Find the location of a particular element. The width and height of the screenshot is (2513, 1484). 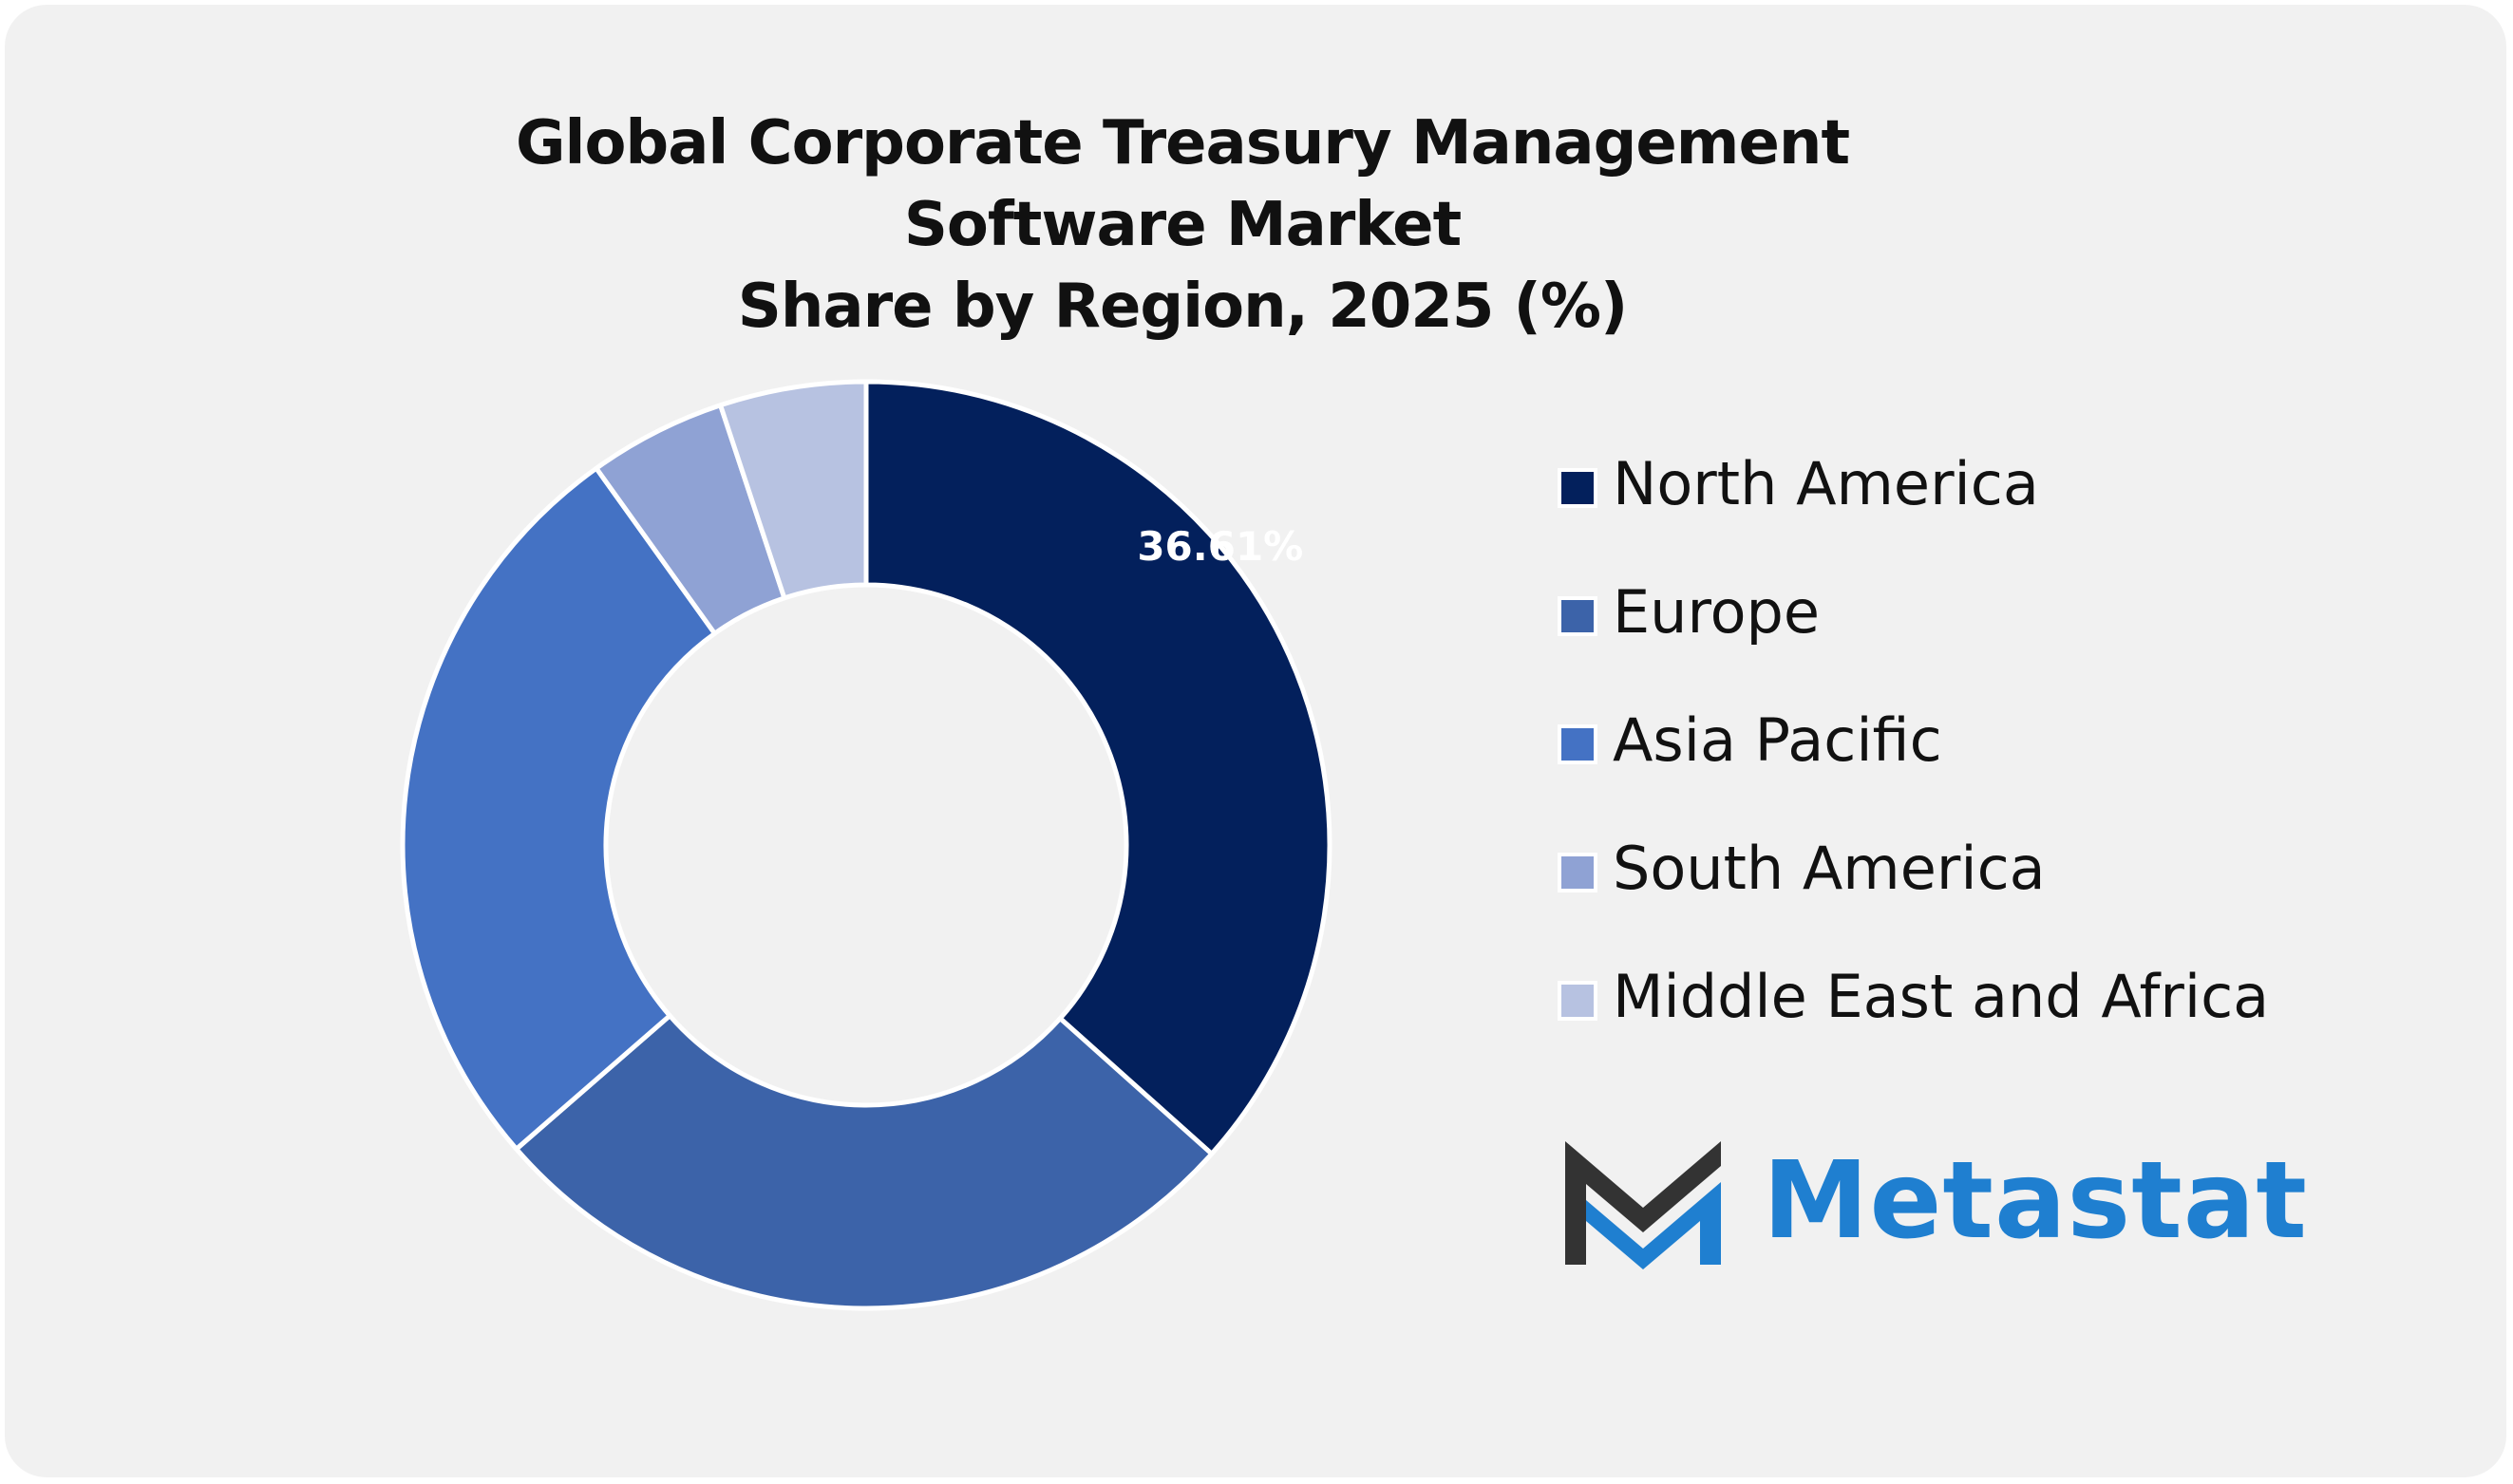

metastat-logo: Metastat is located at coordinates (1933, 1201).